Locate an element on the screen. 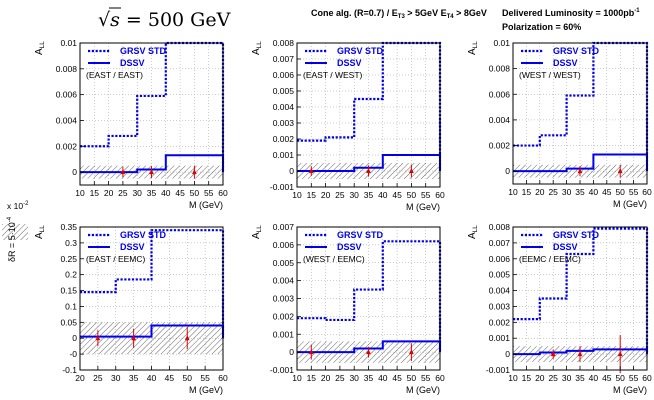  y-tick-label: 0.15 is located at coordinates (68, 291).